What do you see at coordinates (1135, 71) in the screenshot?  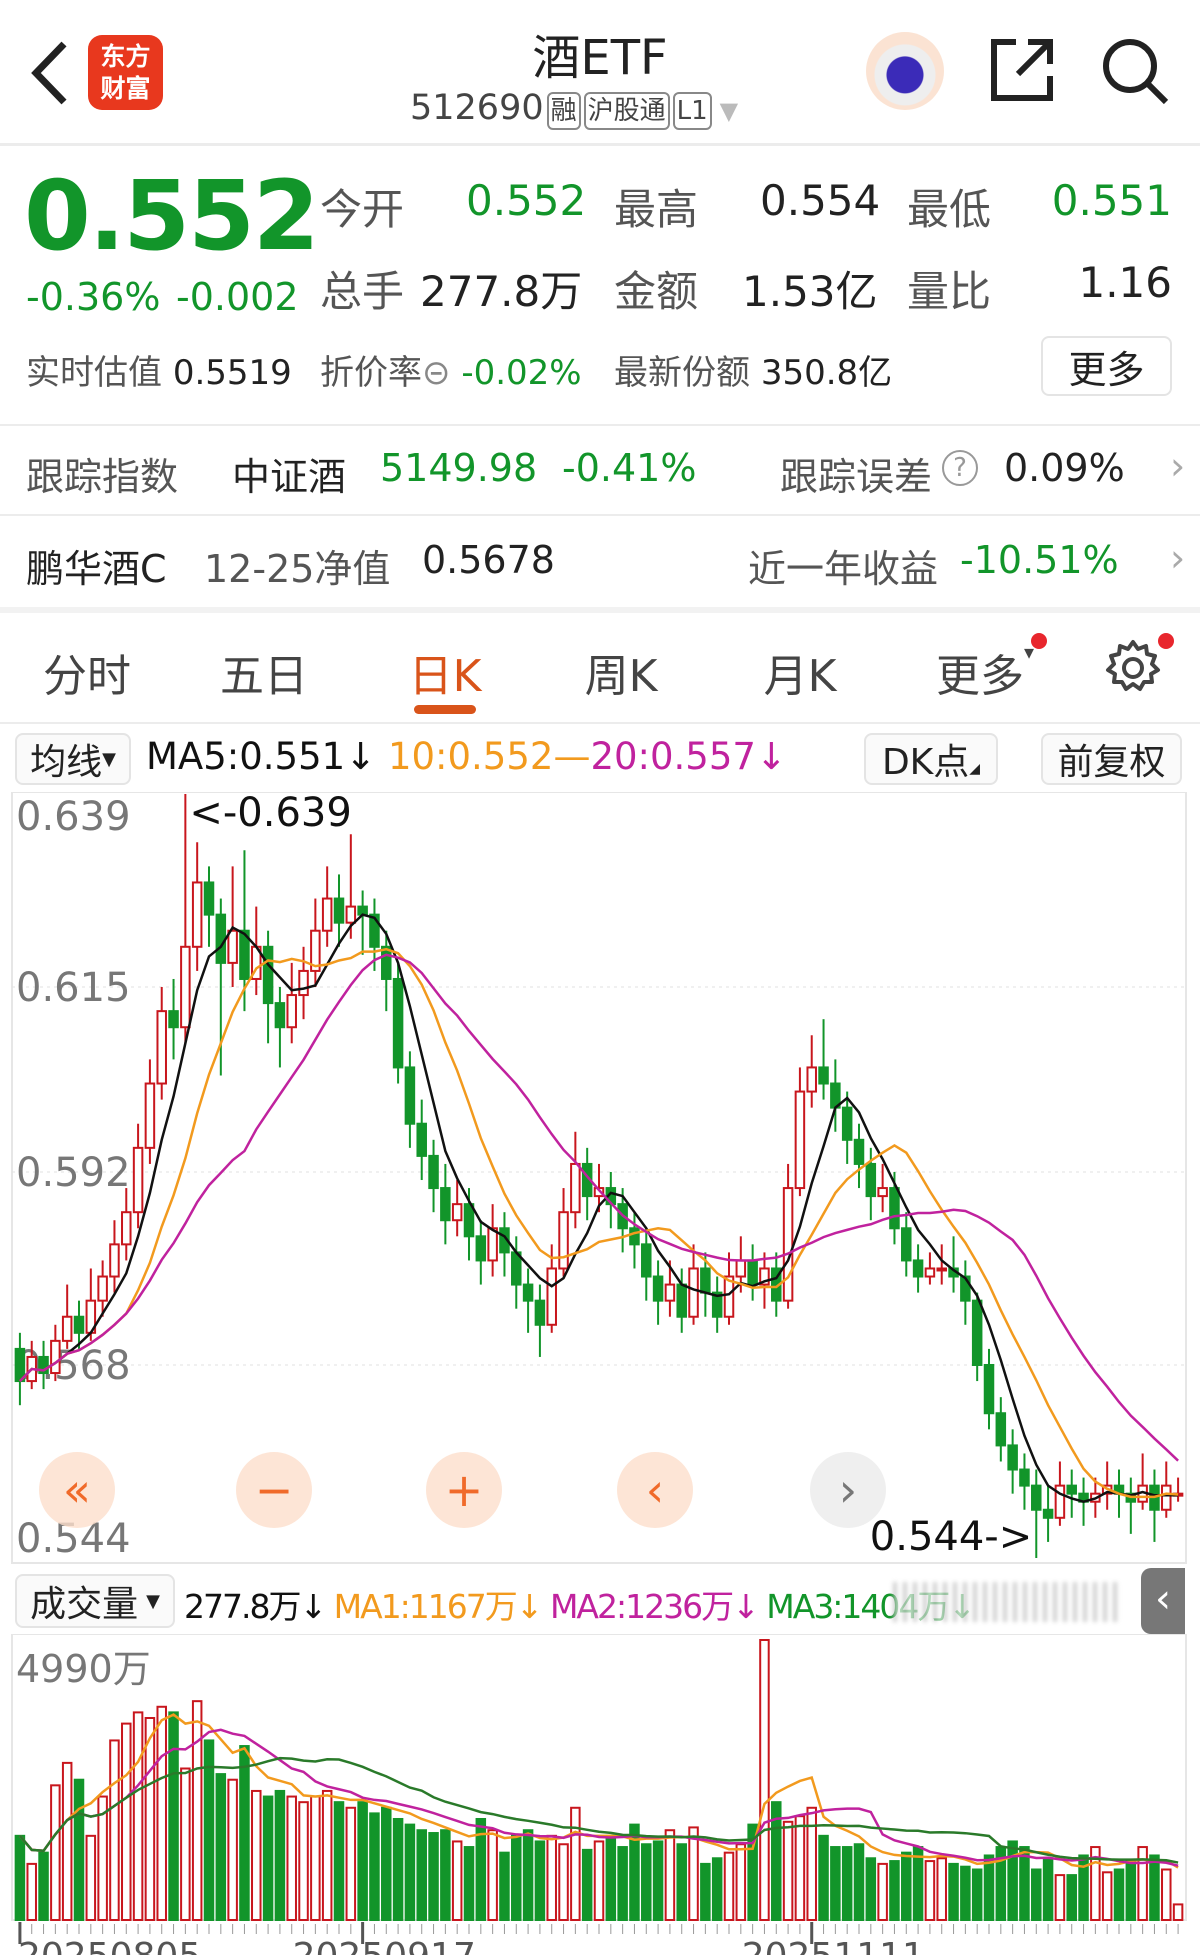 I see `search-icon` at bounding box center [1135, 71].